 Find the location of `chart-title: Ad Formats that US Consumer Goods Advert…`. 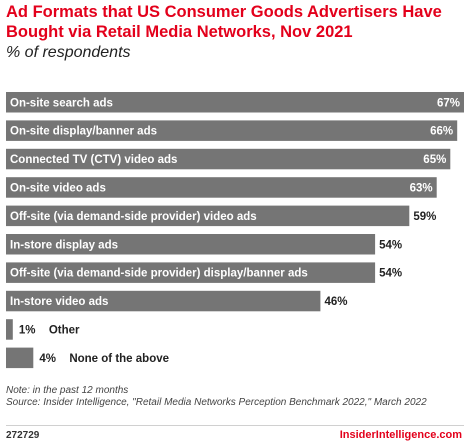

chart-title: Ad Formats that US Consumer Goods Advert… is located at coordinates (224, 22).